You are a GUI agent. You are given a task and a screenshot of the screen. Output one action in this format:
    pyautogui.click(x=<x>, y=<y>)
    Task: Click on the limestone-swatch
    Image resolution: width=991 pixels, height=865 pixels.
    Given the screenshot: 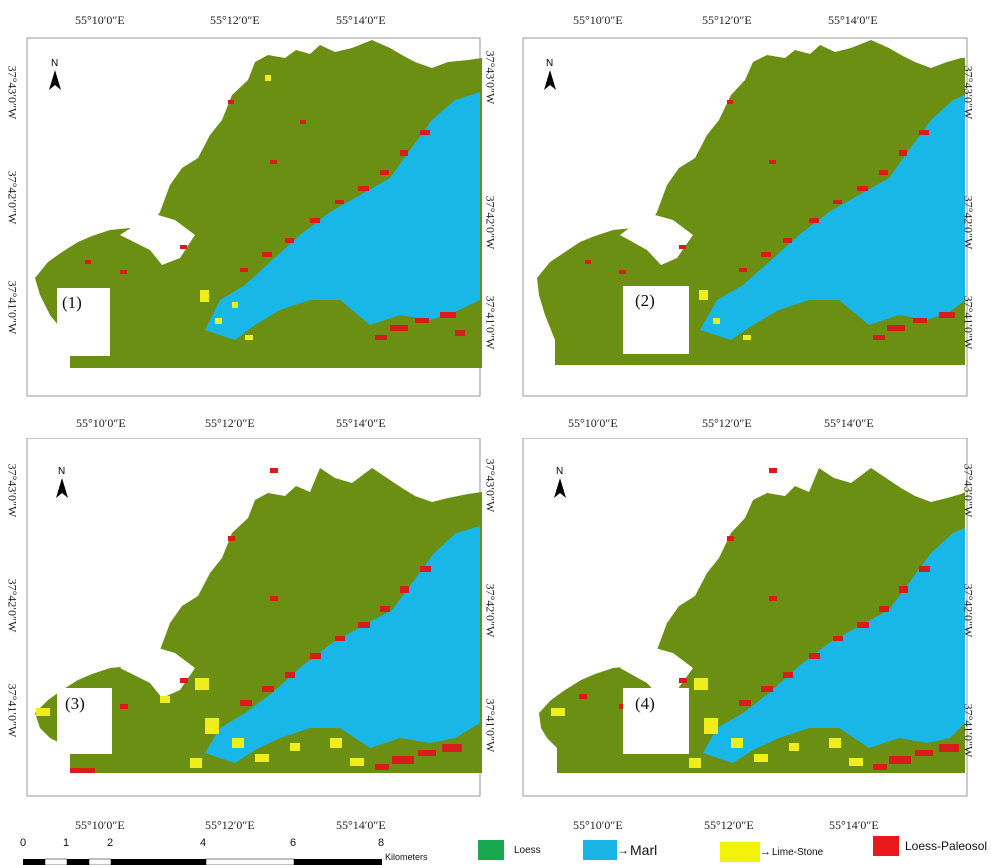 What is the action you would take?
    pyautogui.click(x=740, y=852)
    